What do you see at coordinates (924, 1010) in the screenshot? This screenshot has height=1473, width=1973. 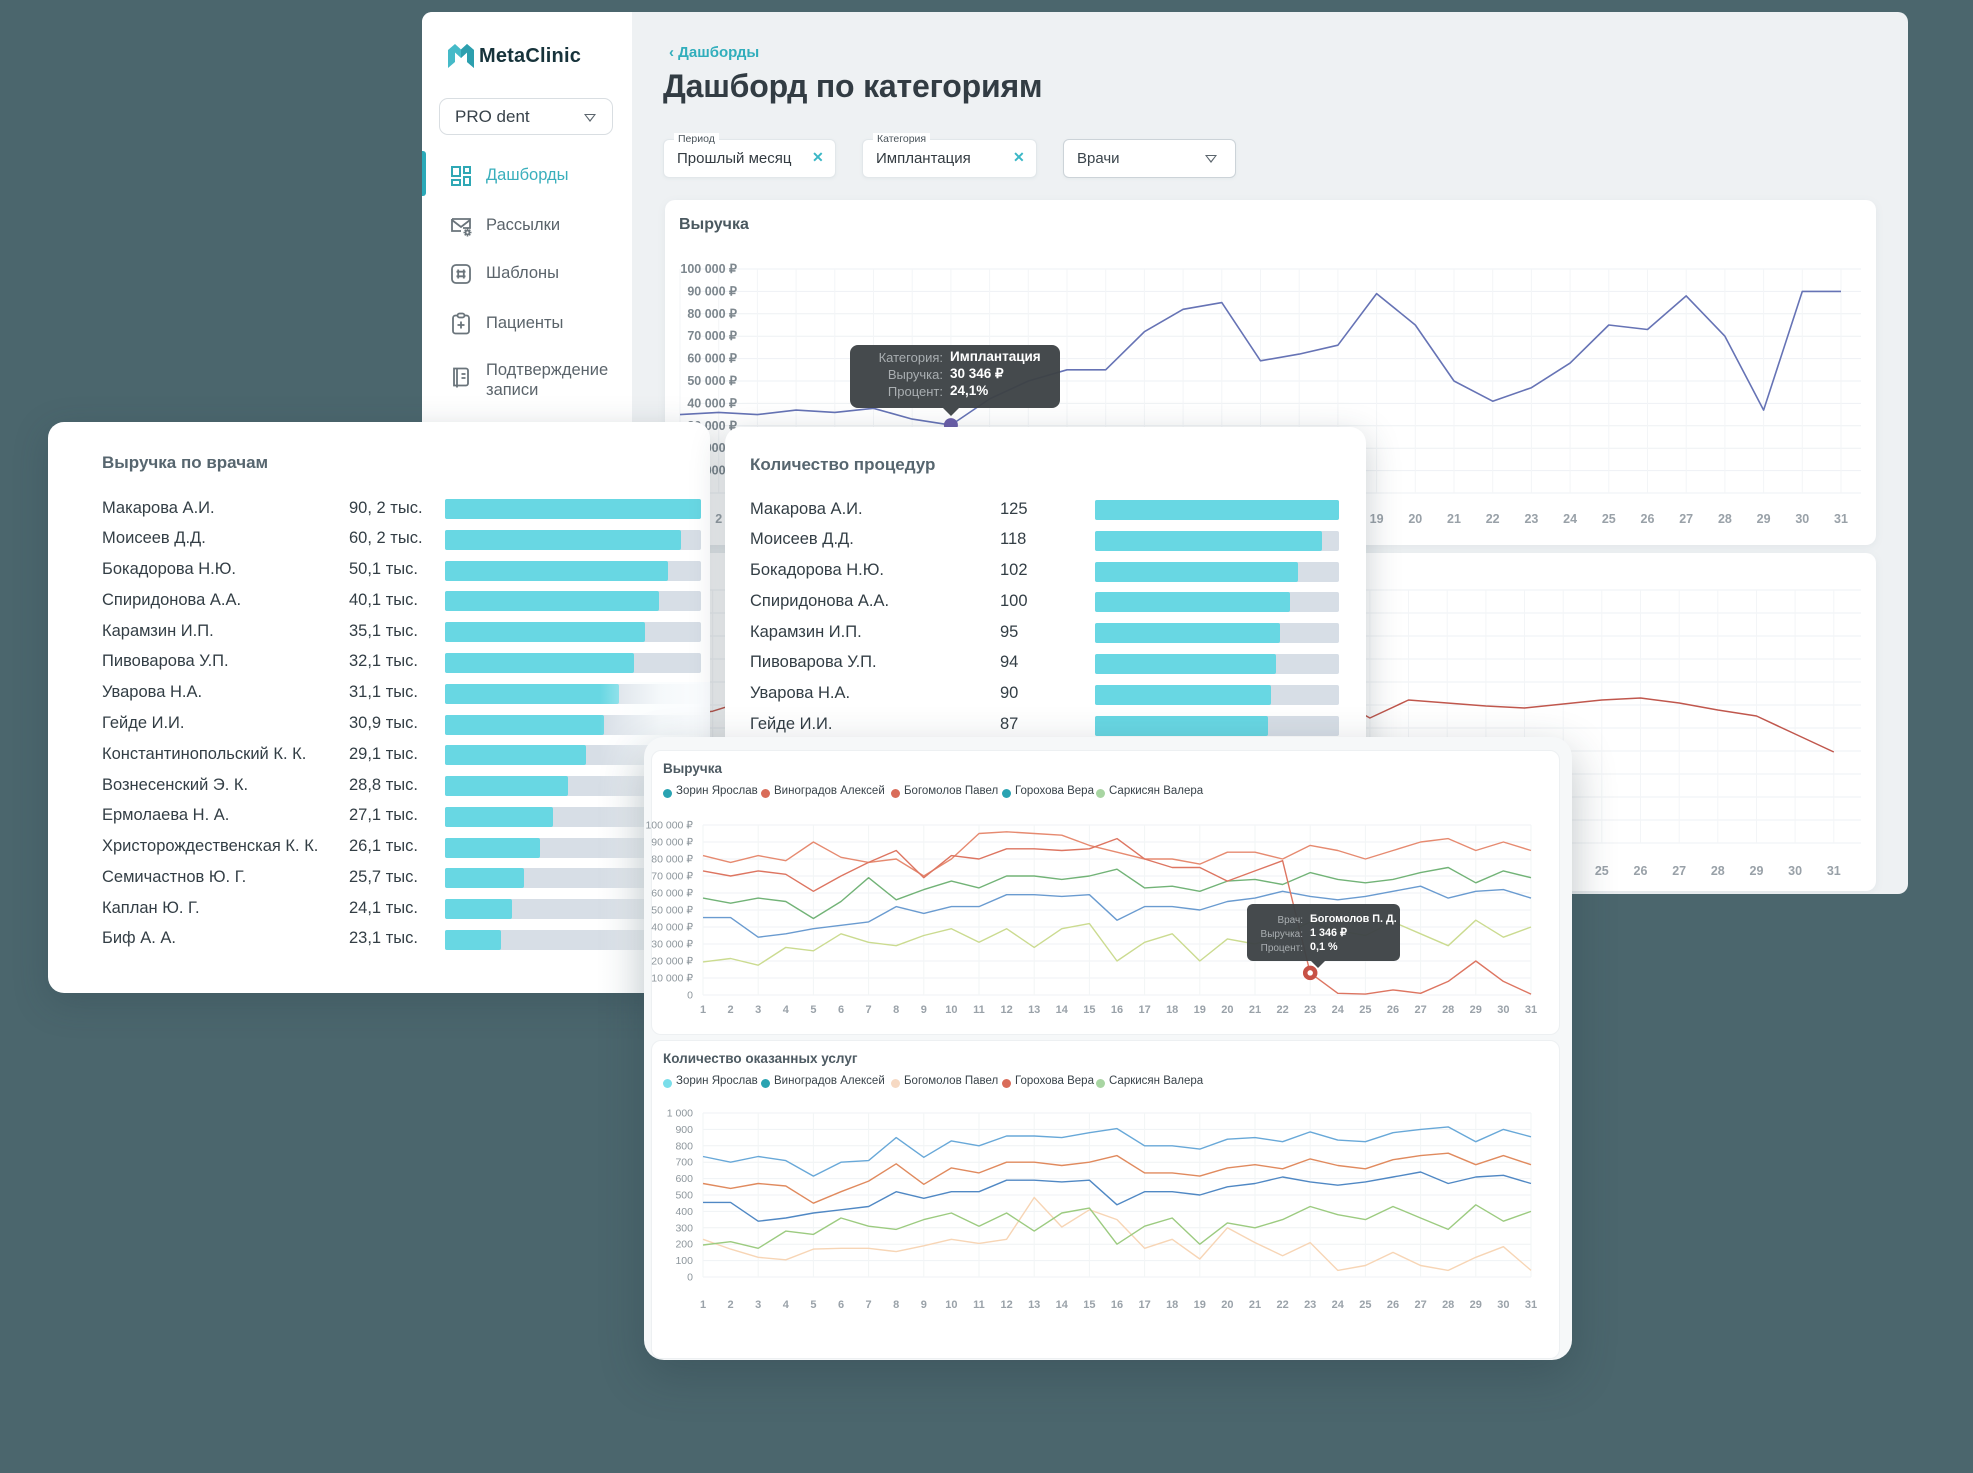 I see `svg-text: 9` at bounding box center [924, 1010].